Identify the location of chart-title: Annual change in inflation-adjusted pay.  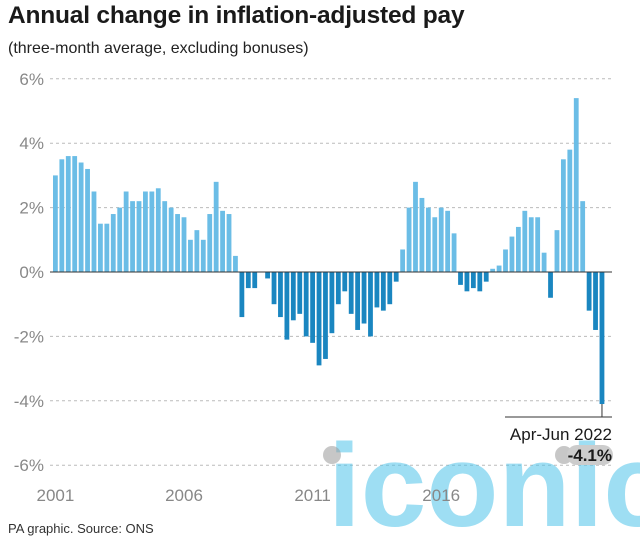
(236, 15).